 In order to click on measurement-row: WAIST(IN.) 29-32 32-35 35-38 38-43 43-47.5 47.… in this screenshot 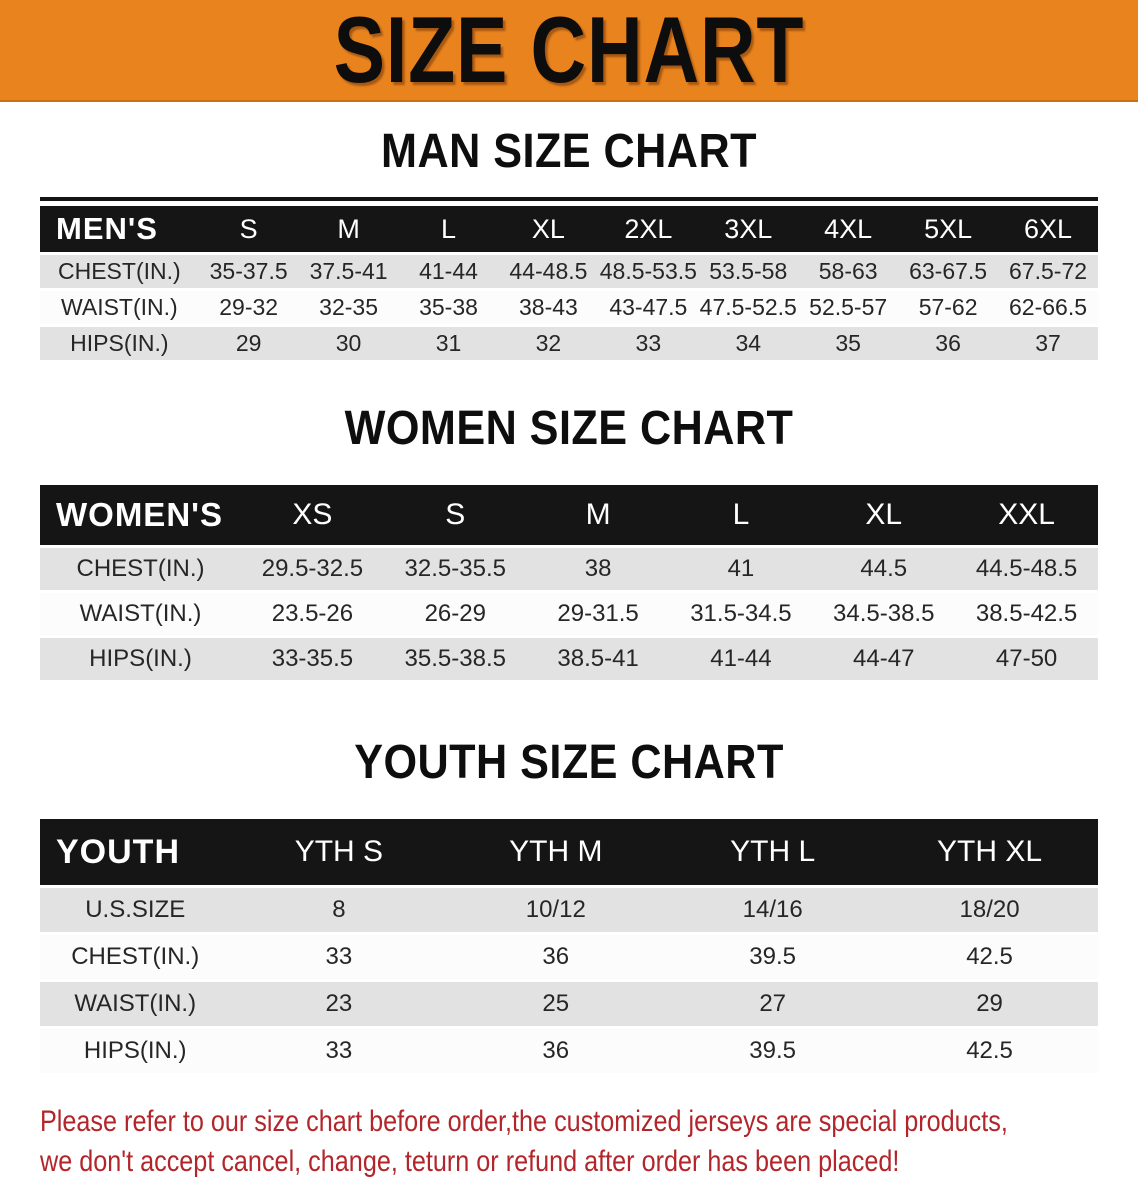, I will do `click(569, 307)`.